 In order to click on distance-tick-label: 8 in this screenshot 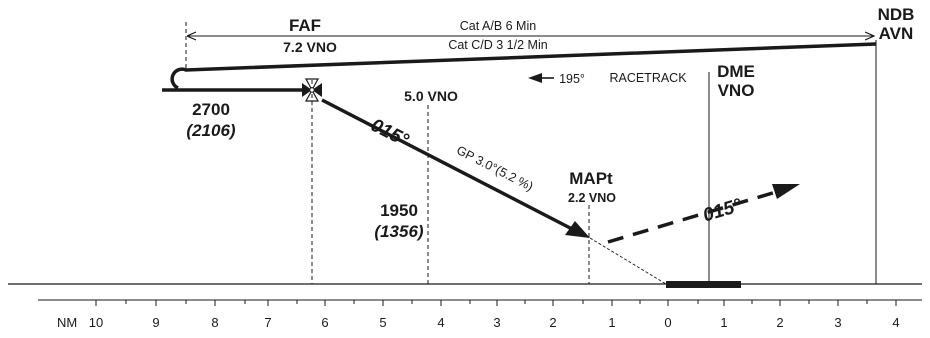, I will do `click(214, 322)`.